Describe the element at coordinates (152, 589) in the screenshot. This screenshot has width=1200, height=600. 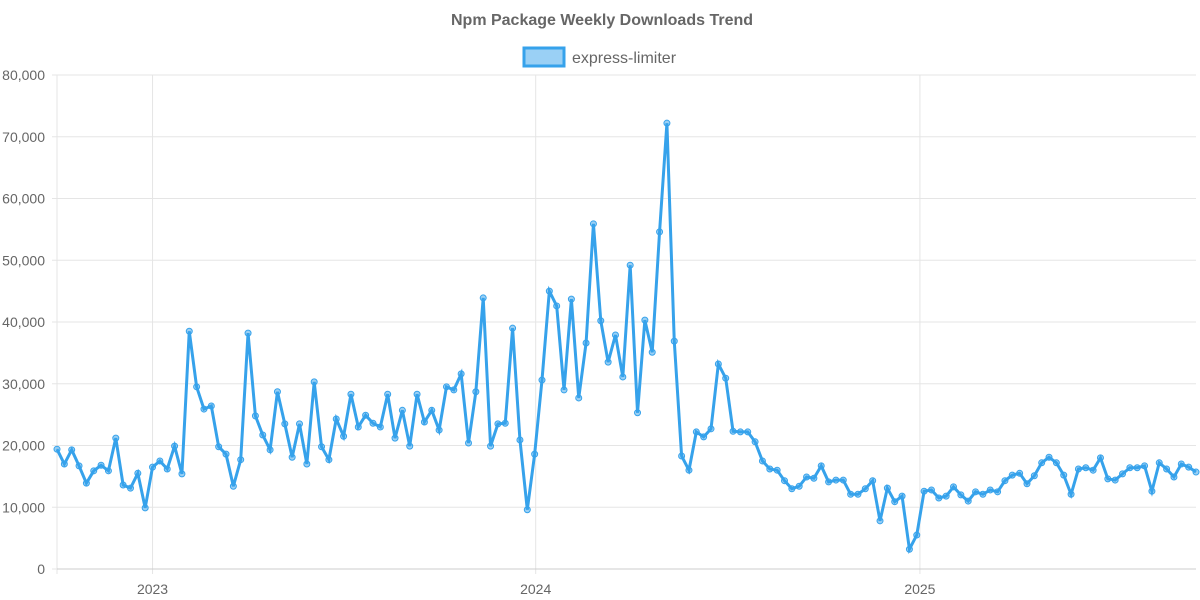
I see `x-tick-label: 2023` at that location.